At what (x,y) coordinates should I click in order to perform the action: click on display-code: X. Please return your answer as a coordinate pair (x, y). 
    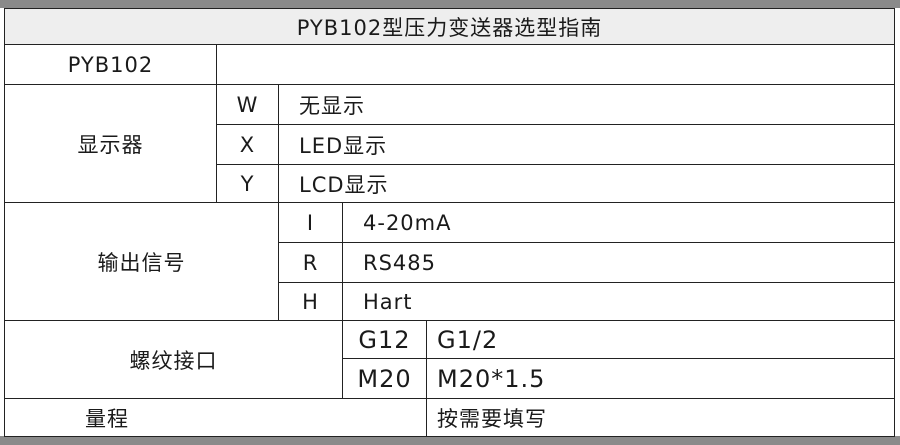
    Looking at the image, I should click on (247, 144).